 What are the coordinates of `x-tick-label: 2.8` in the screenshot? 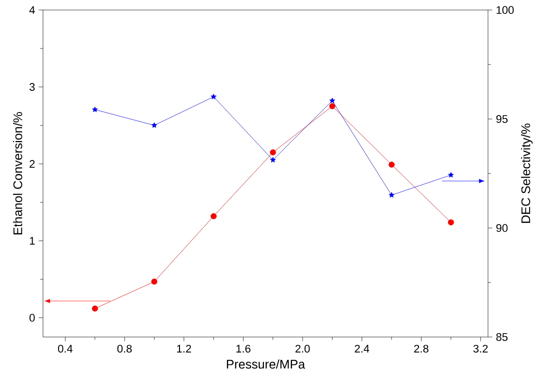 It's located at (421, 348).